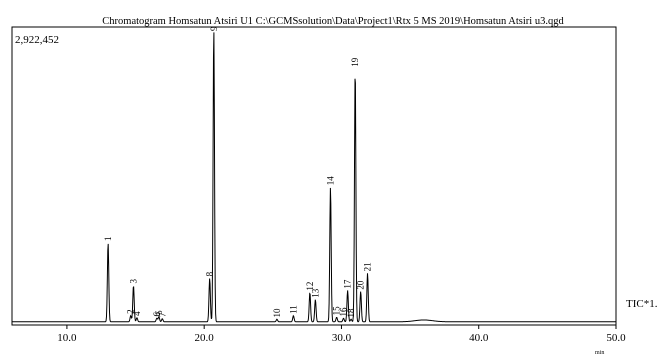  Describe the element at coordinates (134, 281) in the screenshot. I see `peak-label: 3` at that location.